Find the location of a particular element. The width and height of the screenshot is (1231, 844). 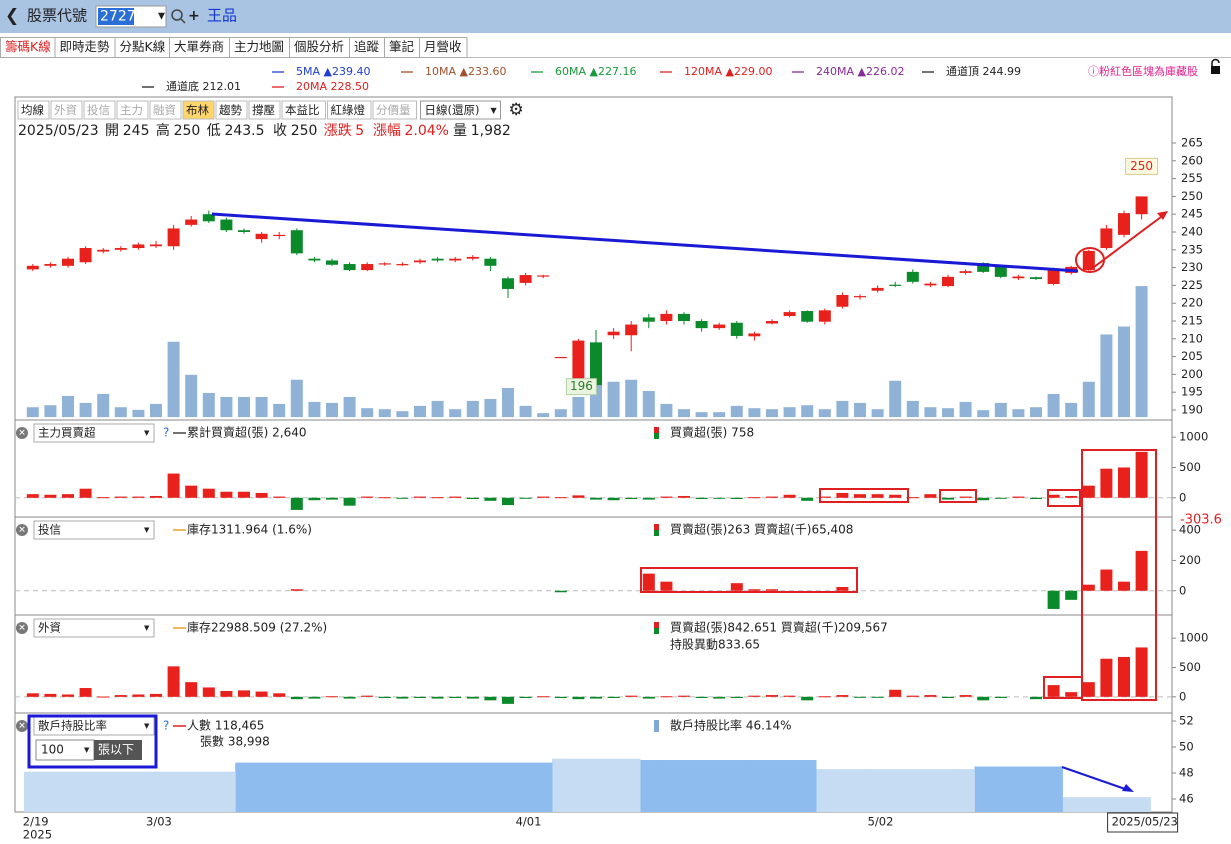

indicator-select-label: 外資 is located at coordinates (49, 628).